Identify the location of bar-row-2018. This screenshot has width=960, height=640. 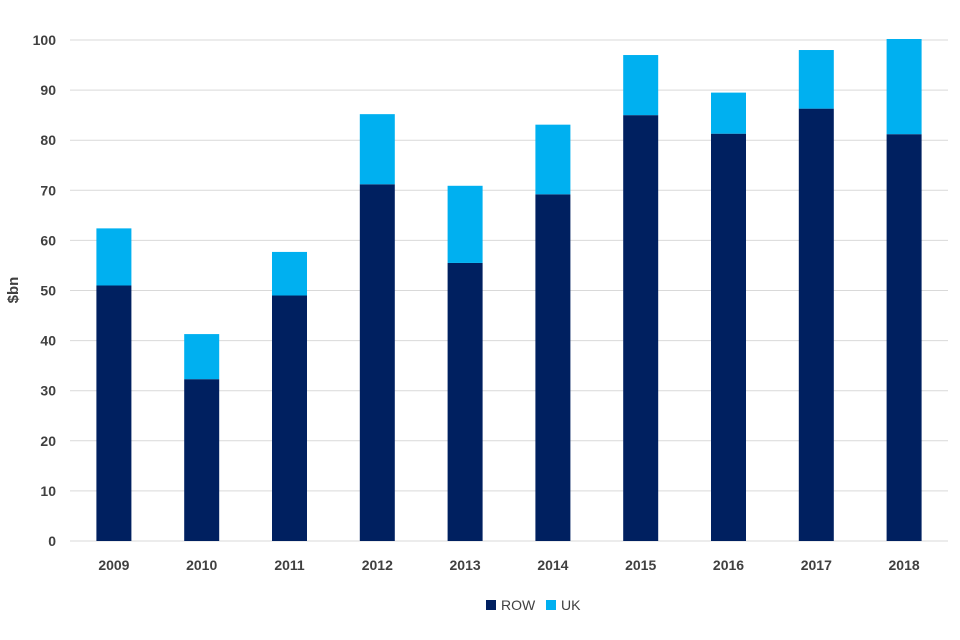
(904, 338).